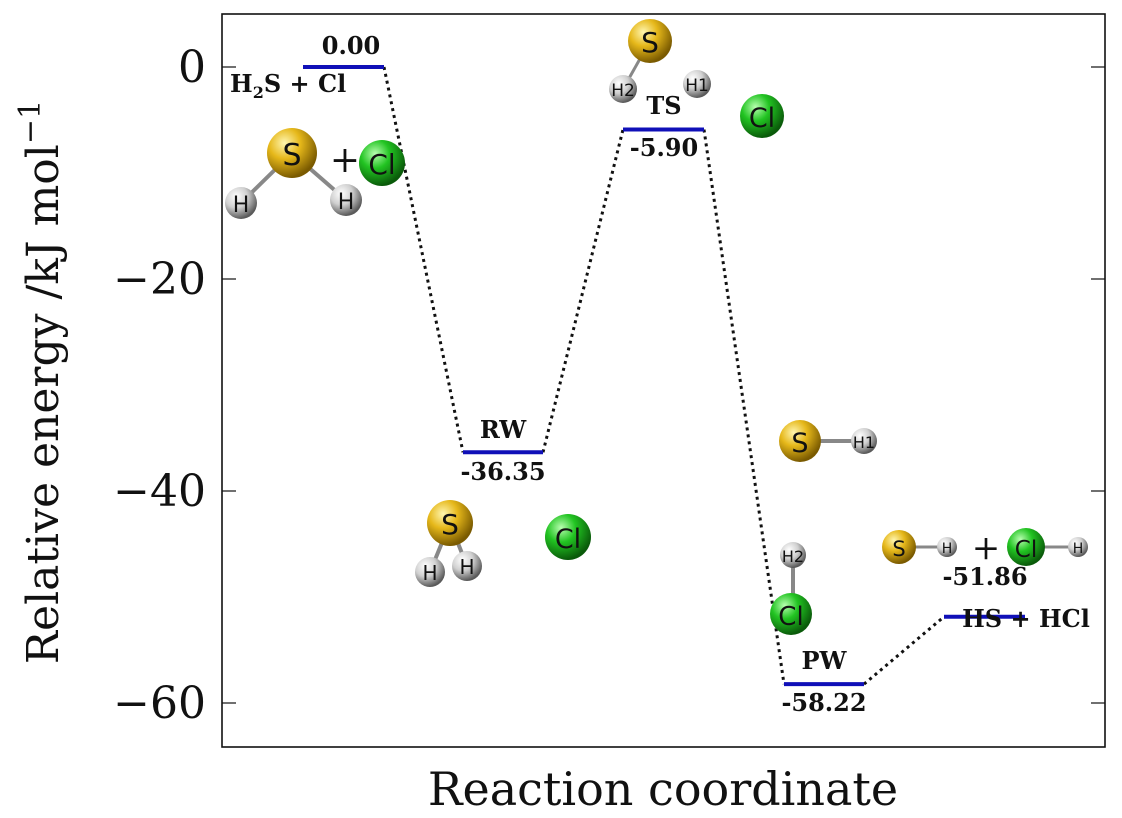 Image resolution: width=1122 pixels, height=818 pixels. Describe the element at coordinates (351, 45) in the screenshot. I see `level-value-label-reactants: 0.00` at that location.